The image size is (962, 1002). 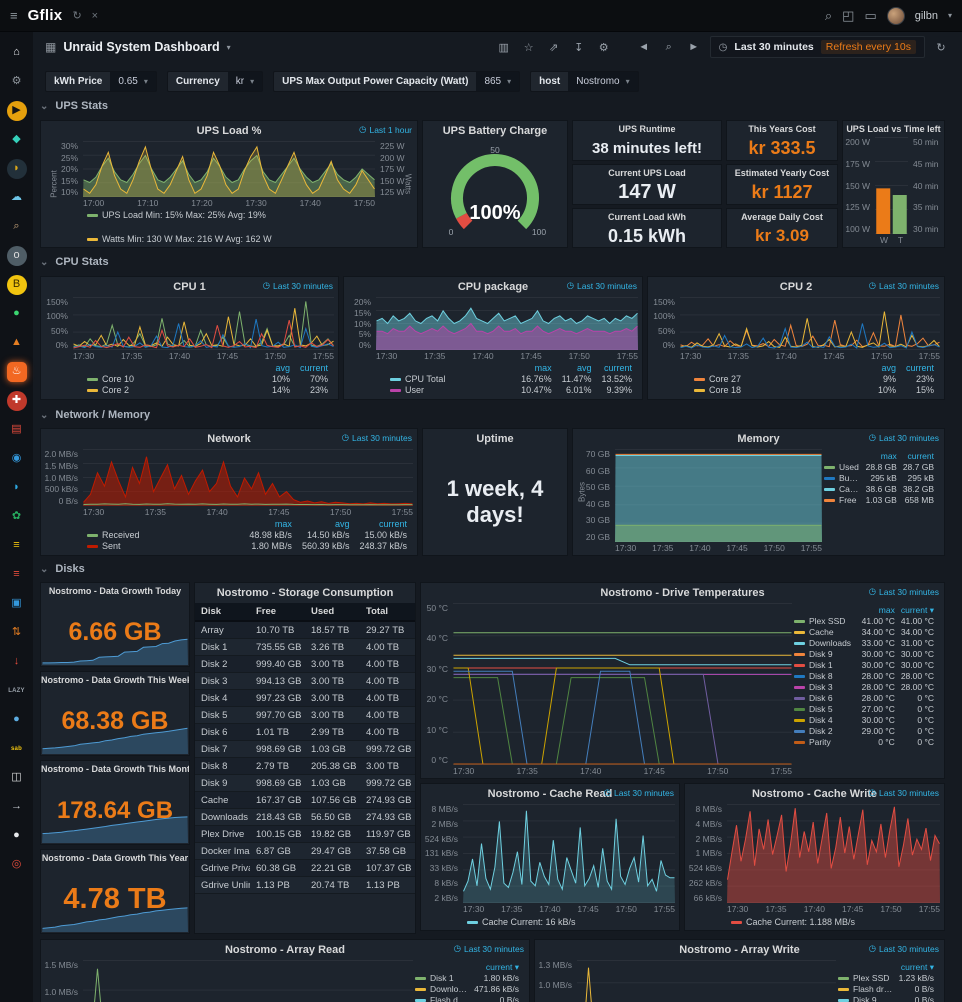 I want to click on panel-title: This Years Cost, so click(x=782, y=129).